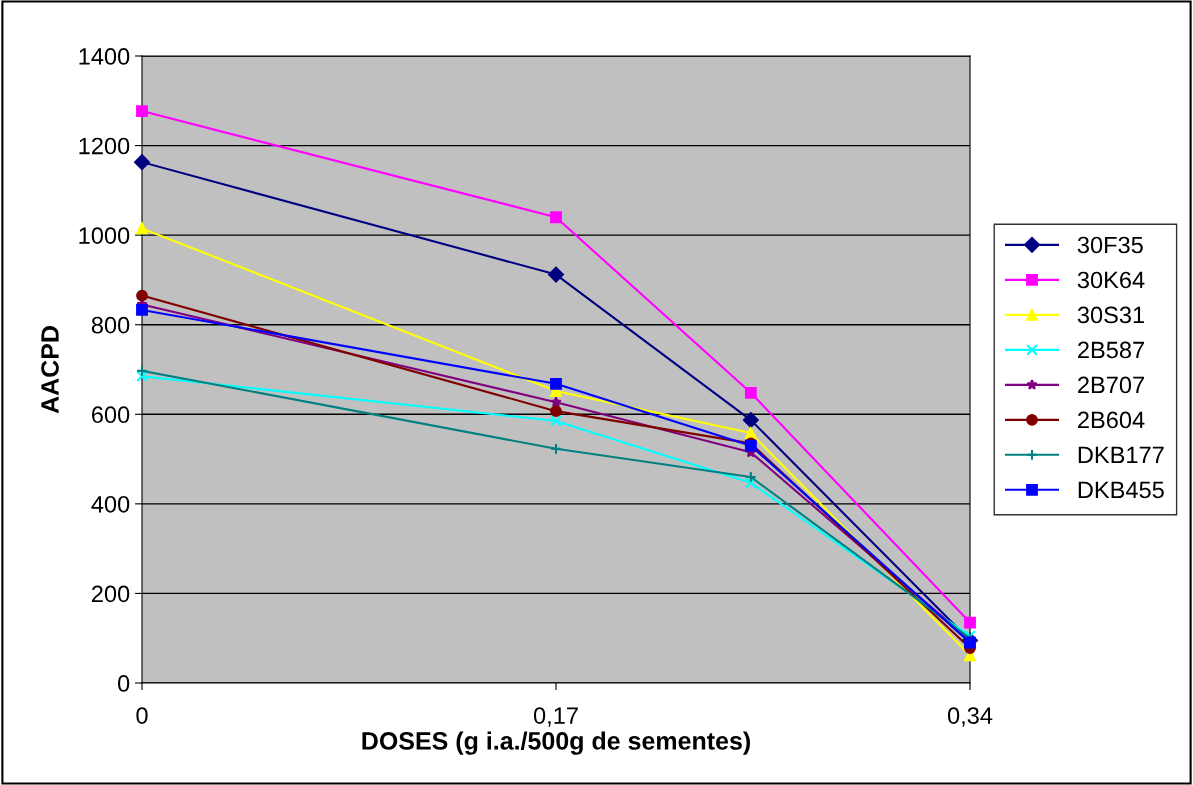 The width and height of the screenshot is (1193, 785). What do you see at coordinates (142, 715) in the screenshot?
I see `x-tick-label: 0` at bounding box center [142, 715].